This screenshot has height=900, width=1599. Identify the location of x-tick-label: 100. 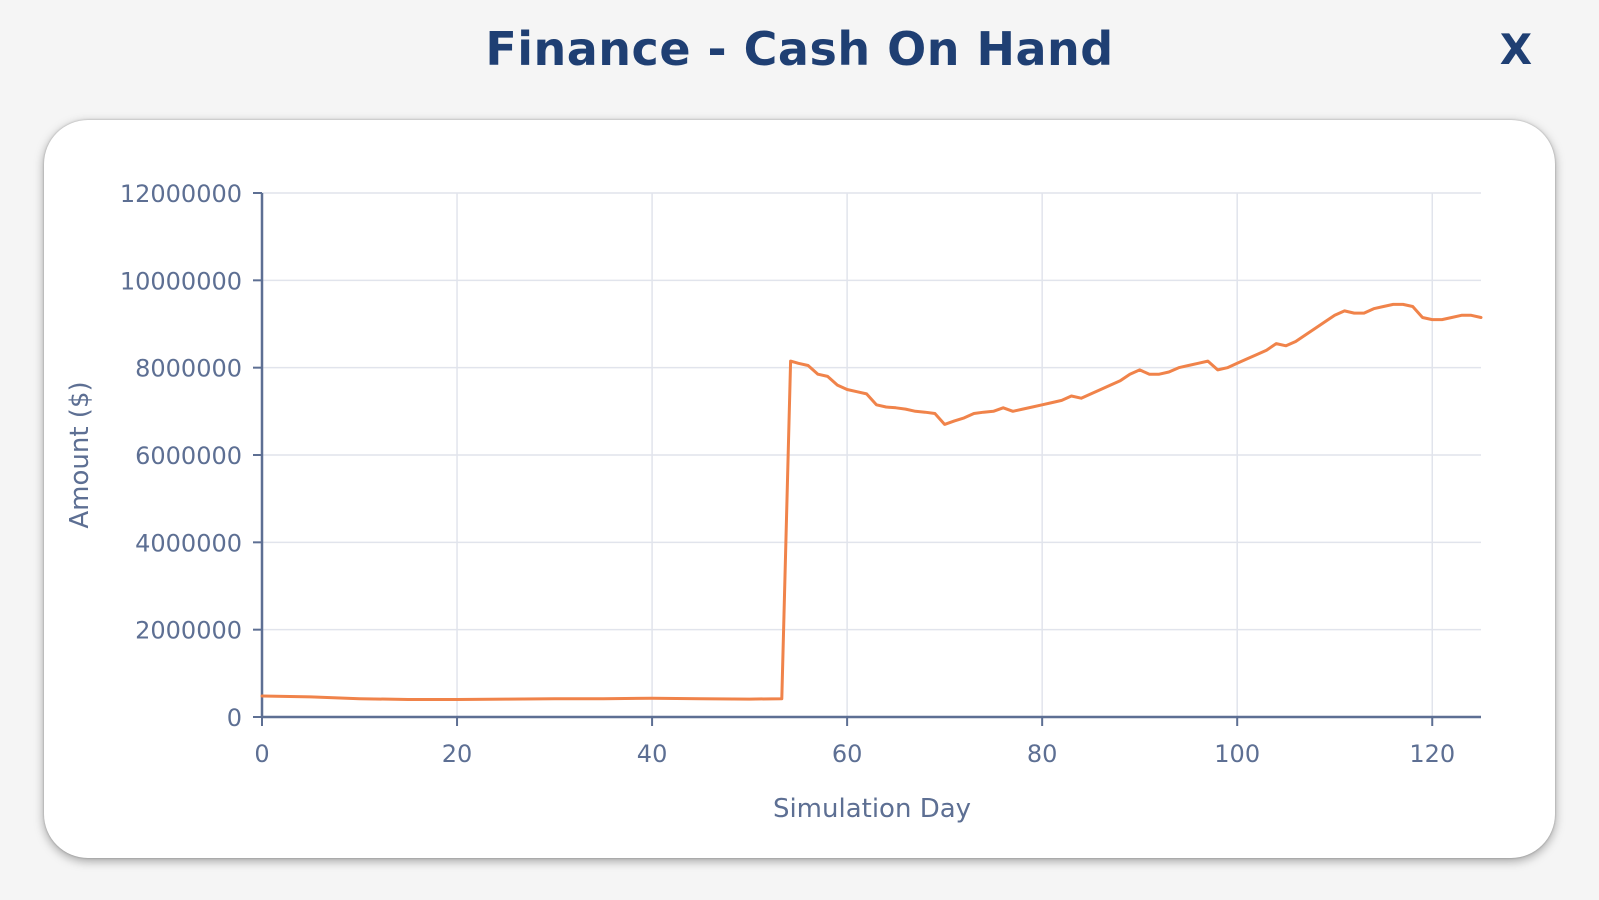
(1237, 754).